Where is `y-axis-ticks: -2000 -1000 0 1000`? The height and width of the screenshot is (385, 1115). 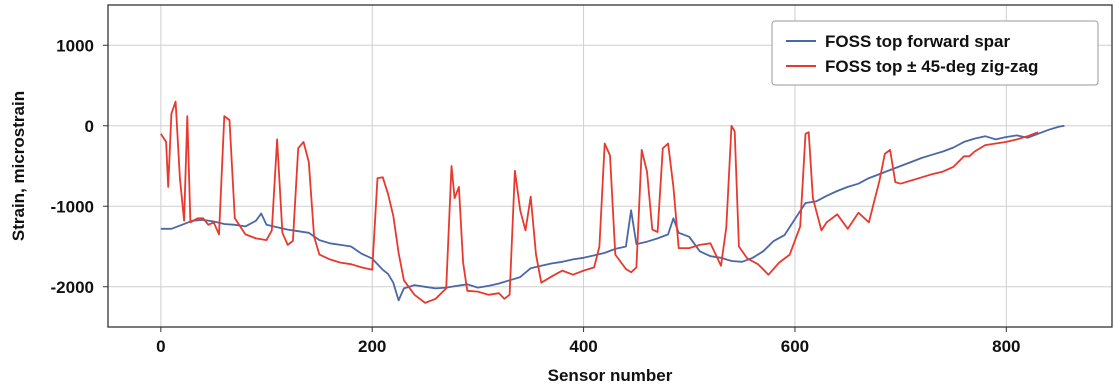 y-axis-ticks: -2000 -1000 0 1000 is located at coordinates (79, 166).